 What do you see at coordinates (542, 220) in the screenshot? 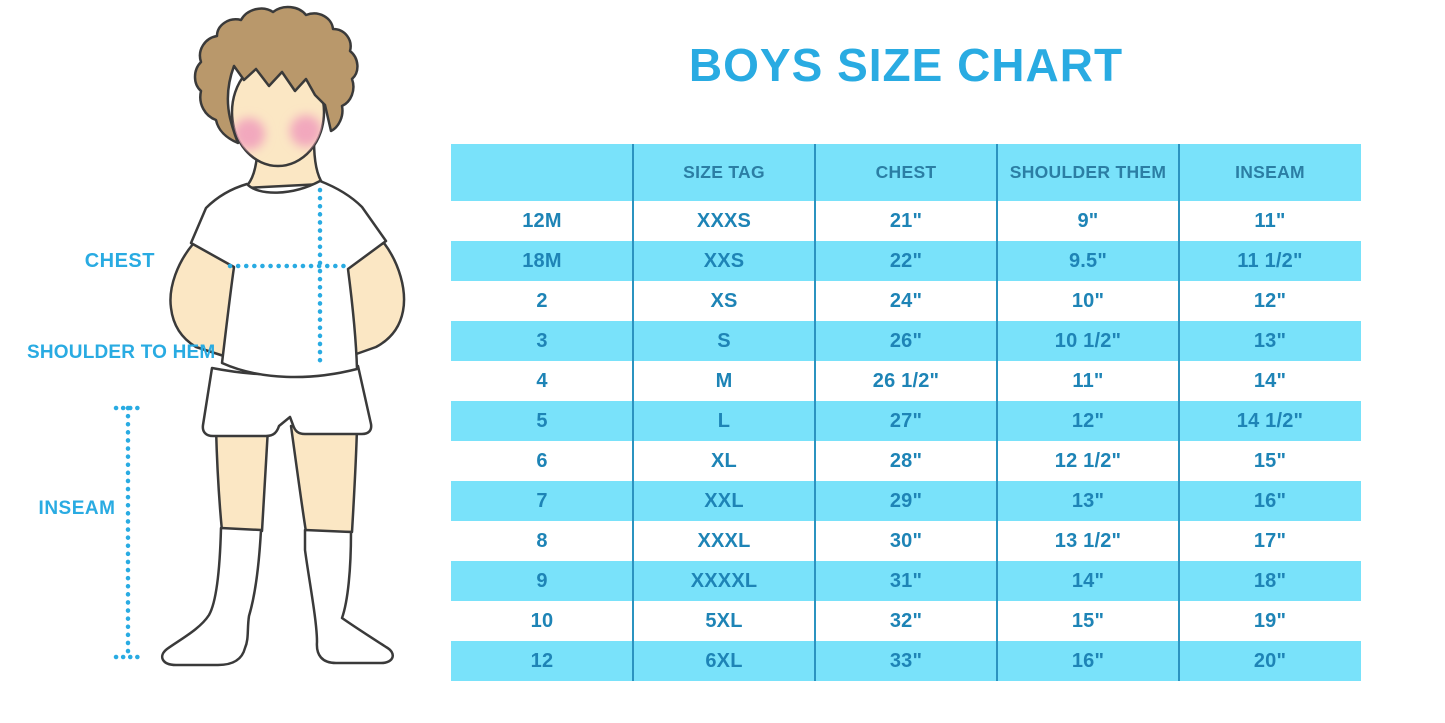
I see `size-cell: 12M` at bounding box center [542, 220].